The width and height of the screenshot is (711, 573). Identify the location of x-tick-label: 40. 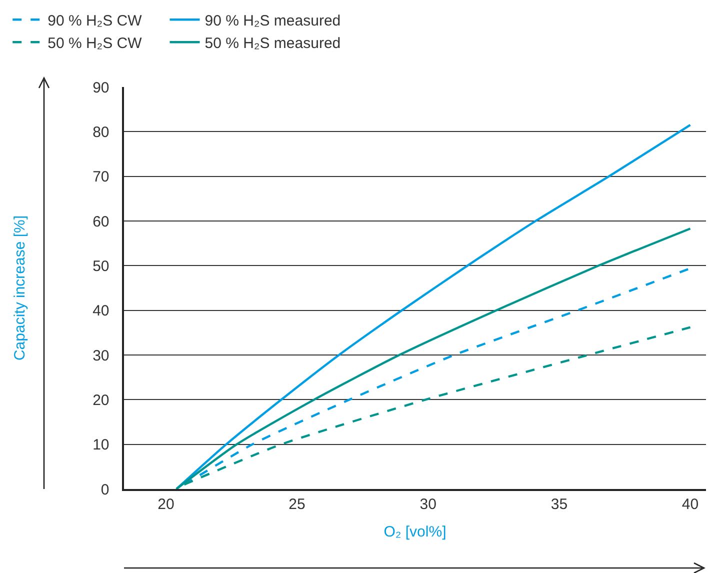
(690, 504).